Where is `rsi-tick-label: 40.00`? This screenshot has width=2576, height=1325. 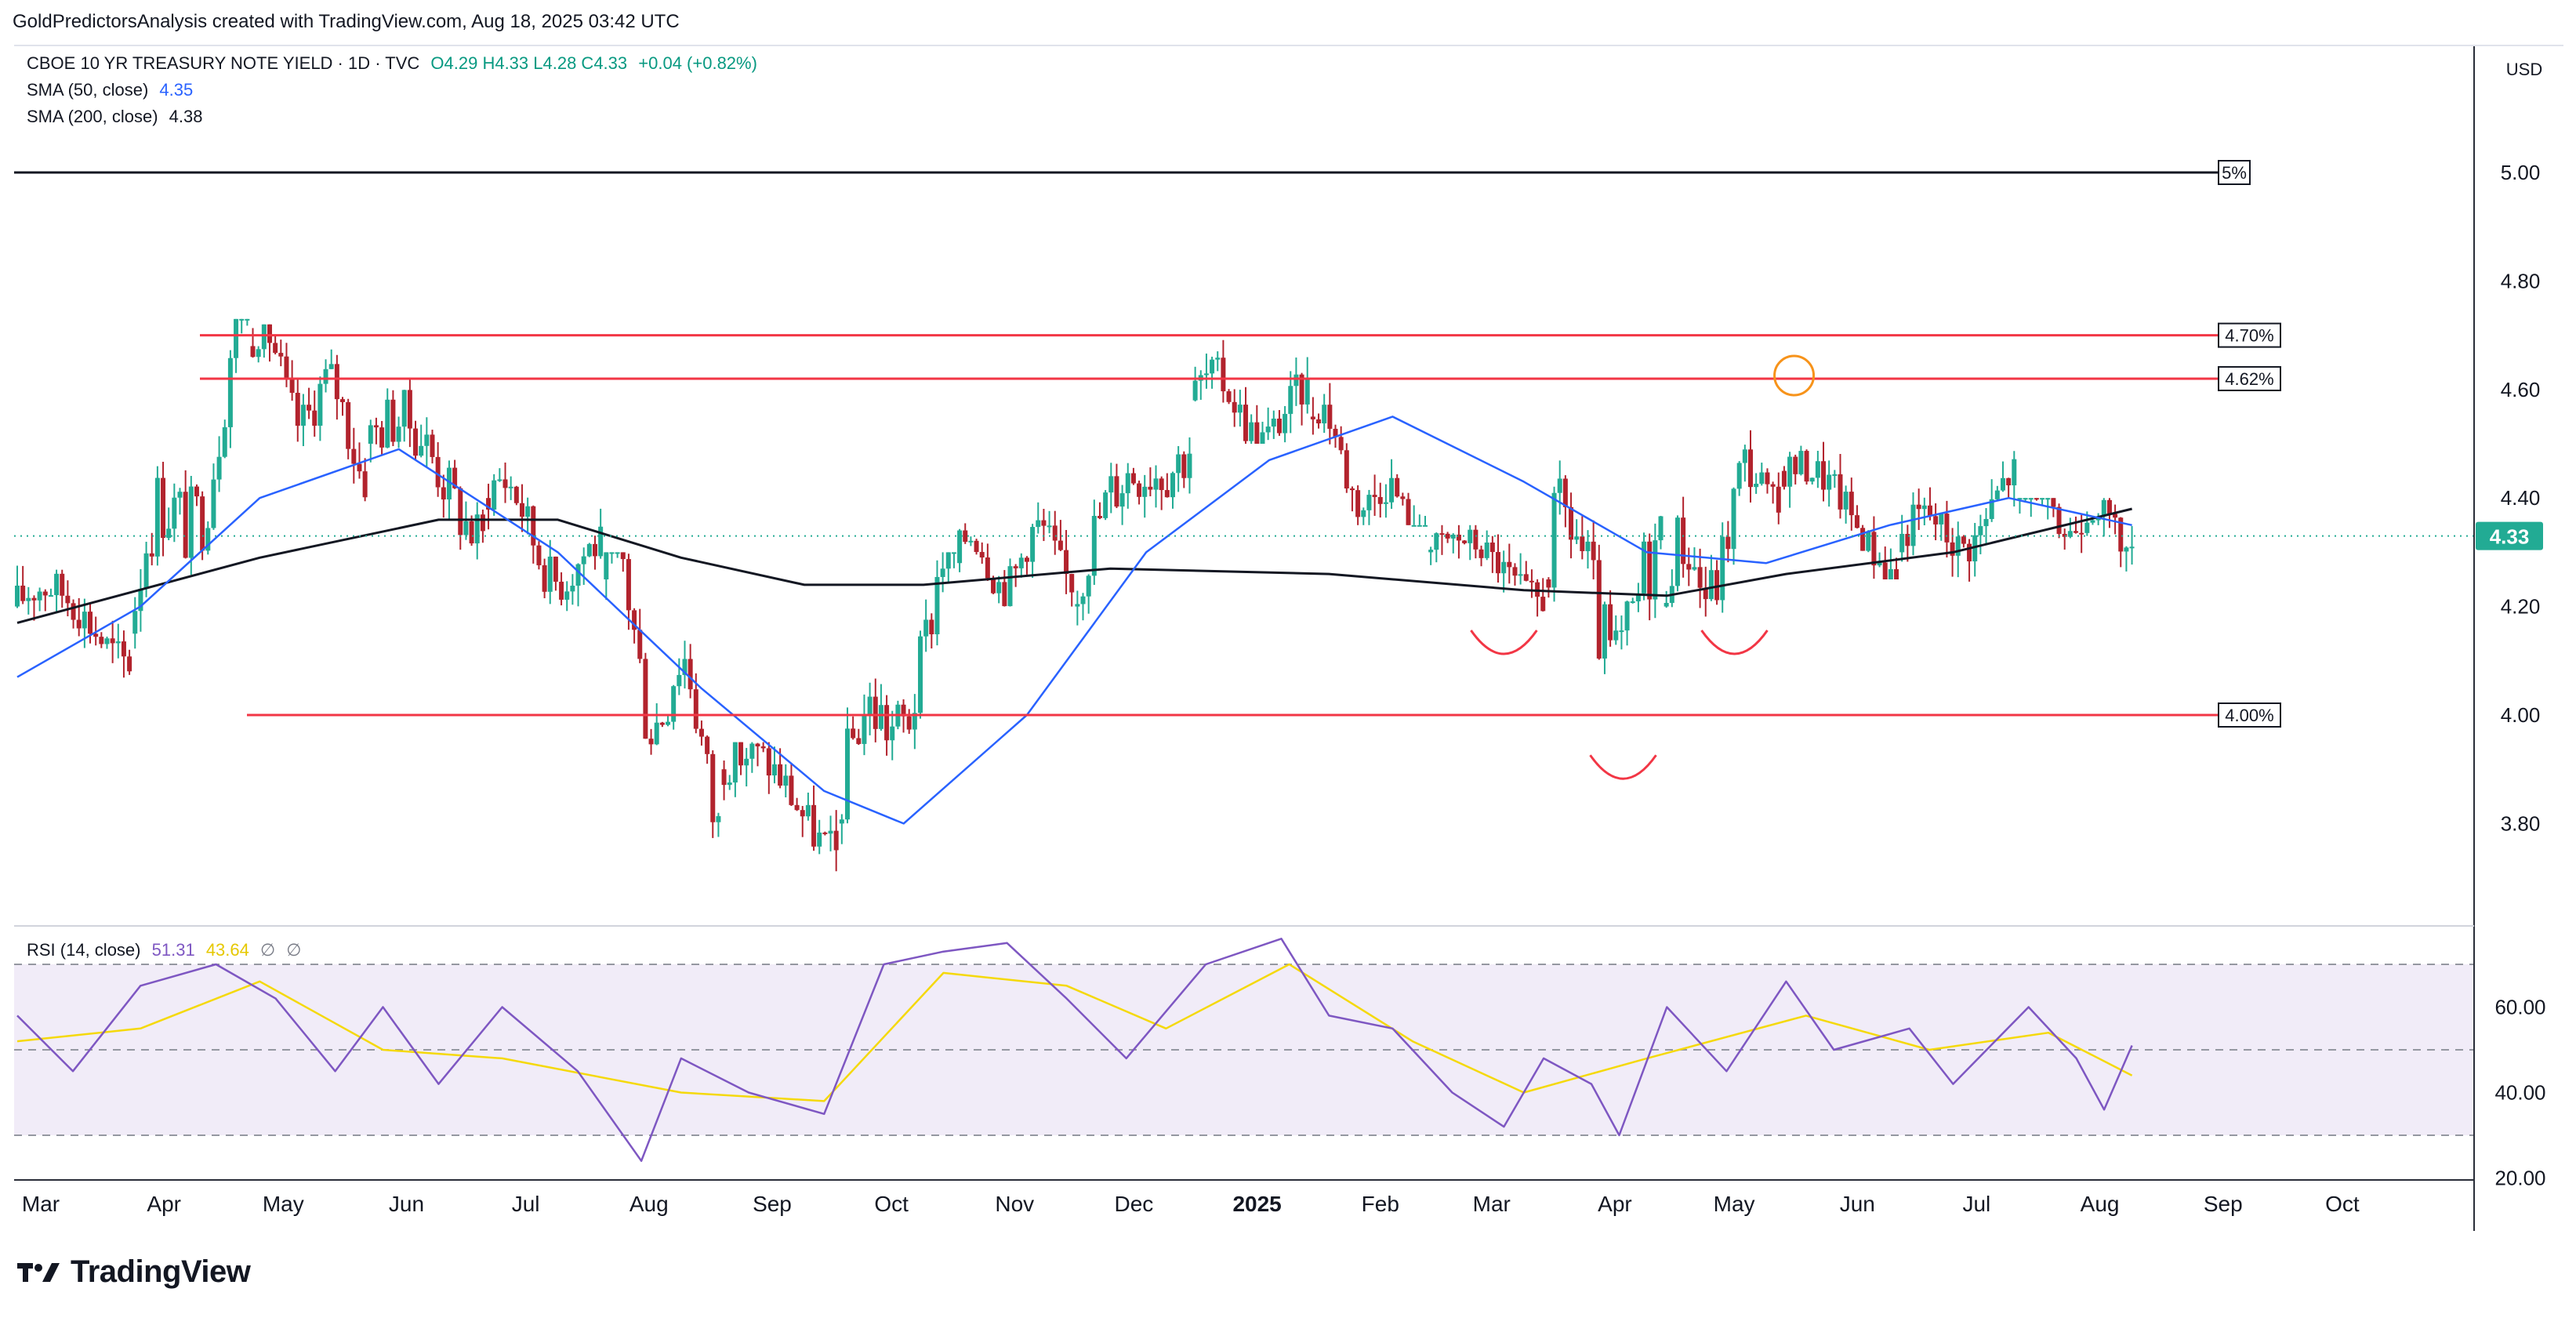 rsi-tick-label: 40.00 is located at coordinates (2520, 1093).